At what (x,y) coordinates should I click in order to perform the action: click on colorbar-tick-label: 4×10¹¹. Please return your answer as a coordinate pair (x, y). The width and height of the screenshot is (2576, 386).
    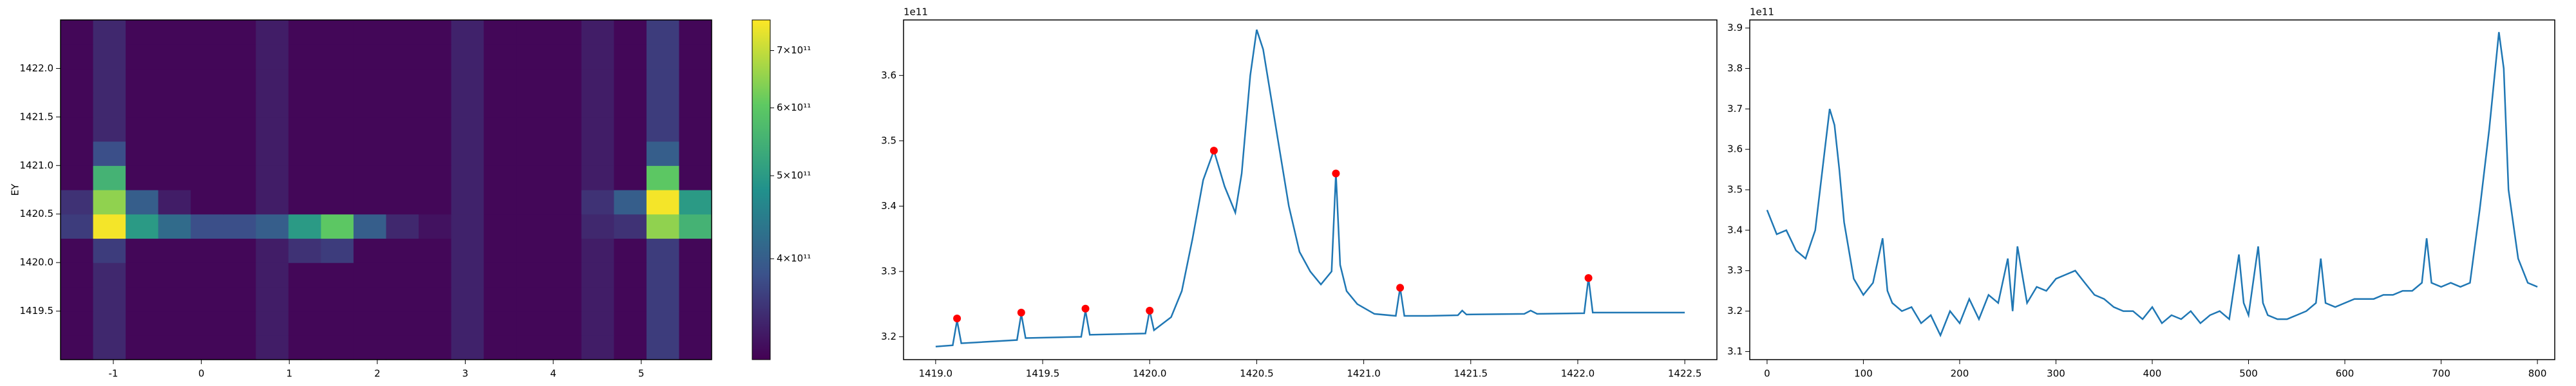
    Looking at the image, I should click on (794, 258).